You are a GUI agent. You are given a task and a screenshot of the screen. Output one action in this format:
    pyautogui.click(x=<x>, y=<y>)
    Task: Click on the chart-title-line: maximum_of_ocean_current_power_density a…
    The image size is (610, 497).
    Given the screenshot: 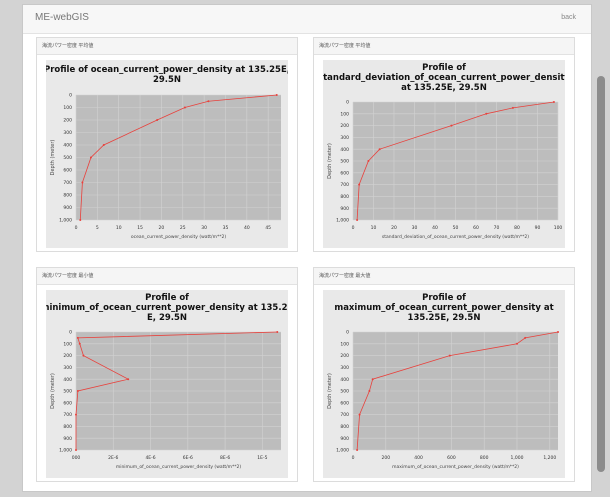 What is the action you would take?
    pyautogui.click(x=443, y=308)
    